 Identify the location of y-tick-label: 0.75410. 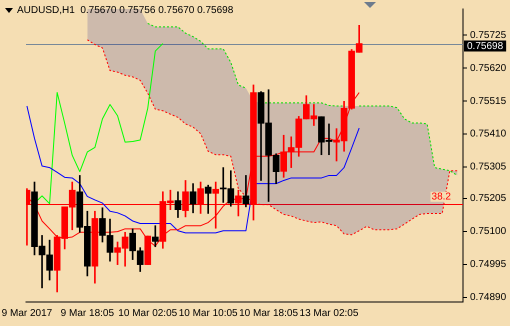
(488, 134).